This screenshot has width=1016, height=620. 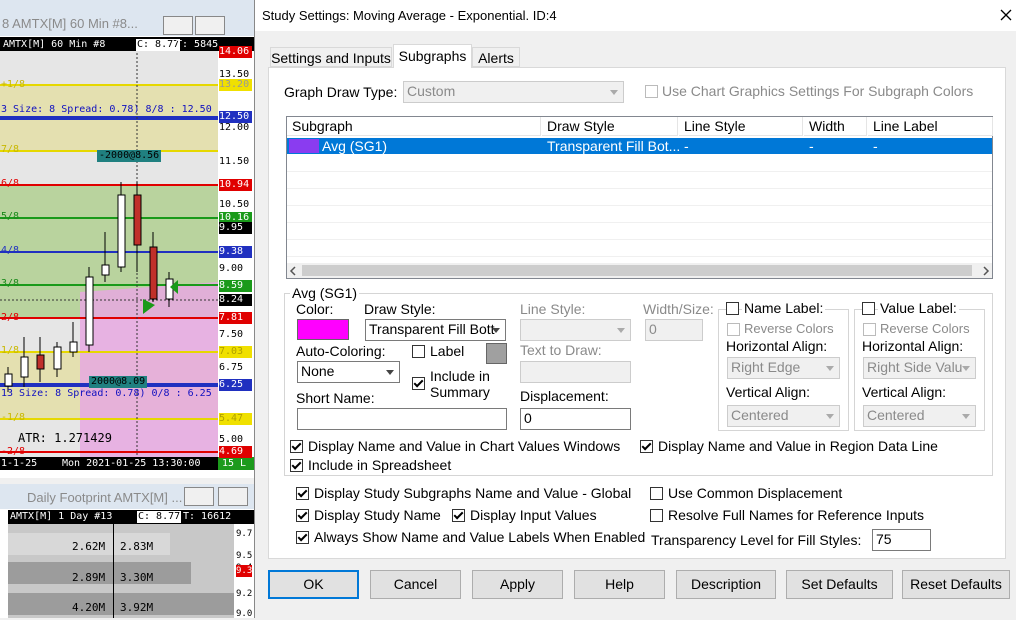 I want to click on checkbox-label: Use Common Displacement, so click(x=755, y=493).